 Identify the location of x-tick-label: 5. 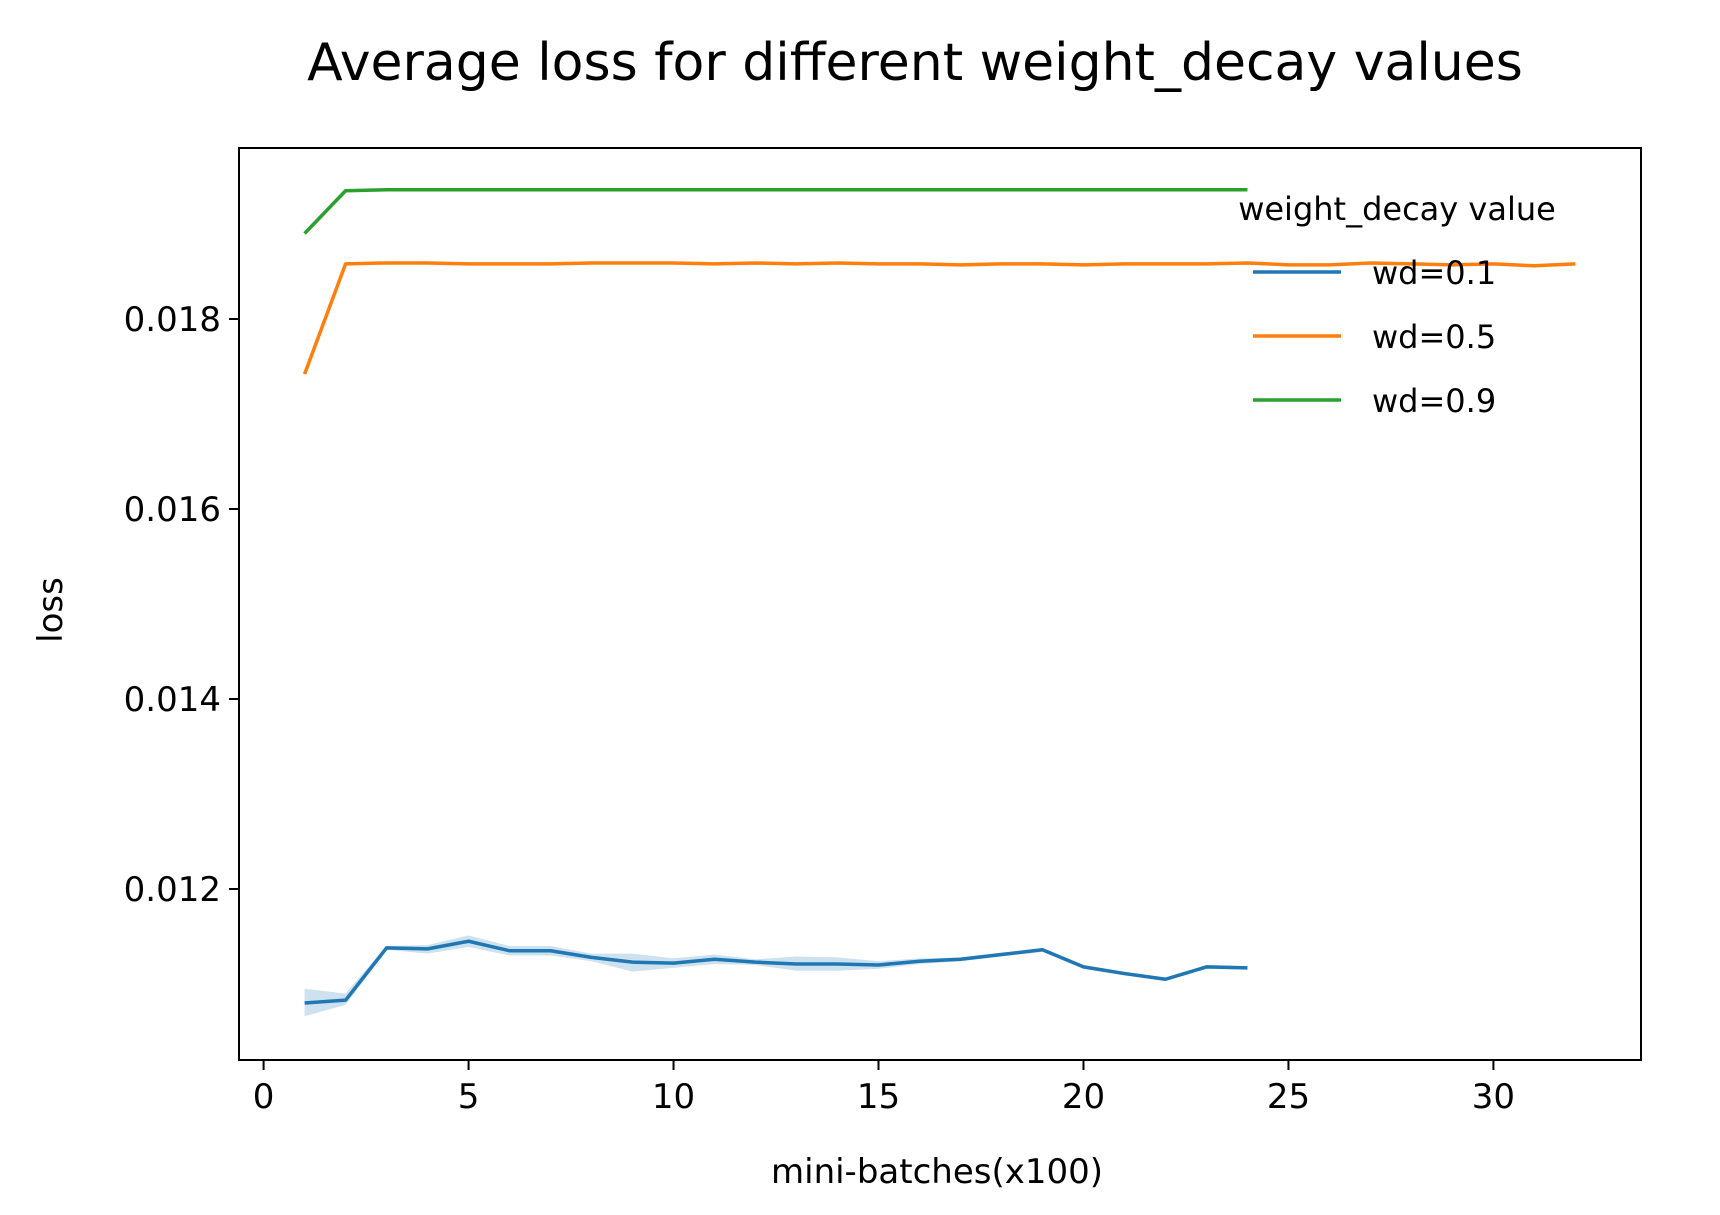
(469, 1097).